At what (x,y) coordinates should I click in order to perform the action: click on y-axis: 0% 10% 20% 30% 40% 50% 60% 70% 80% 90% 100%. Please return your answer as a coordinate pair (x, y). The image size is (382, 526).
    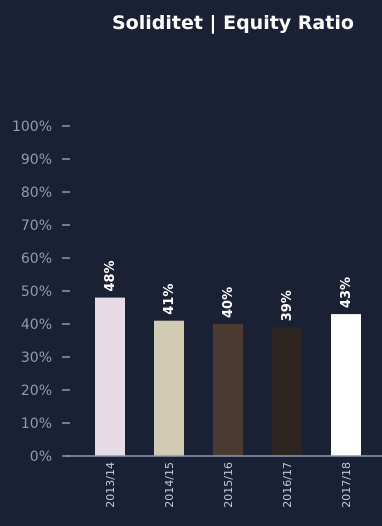
    Looking at the image, I should click on (41, 292).